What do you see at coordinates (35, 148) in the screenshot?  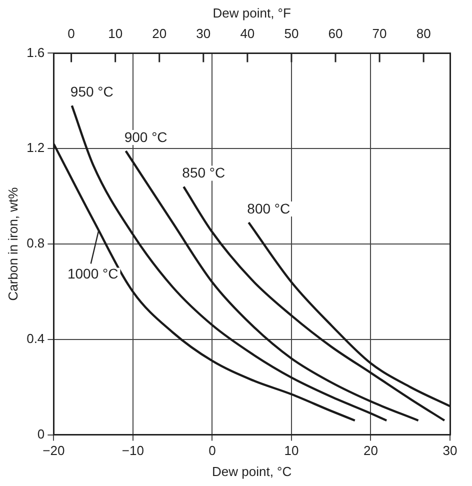 I see `y-tick-label: 1.2` at bounding box center [35, 148].